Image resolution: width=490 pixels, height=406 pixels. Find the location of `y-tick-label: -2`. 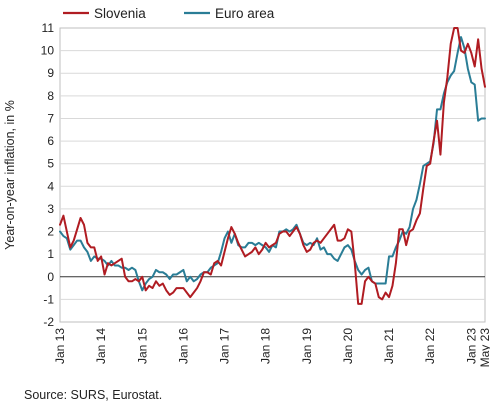

y-tick-label: -2 is located at coordinates (48, 322).